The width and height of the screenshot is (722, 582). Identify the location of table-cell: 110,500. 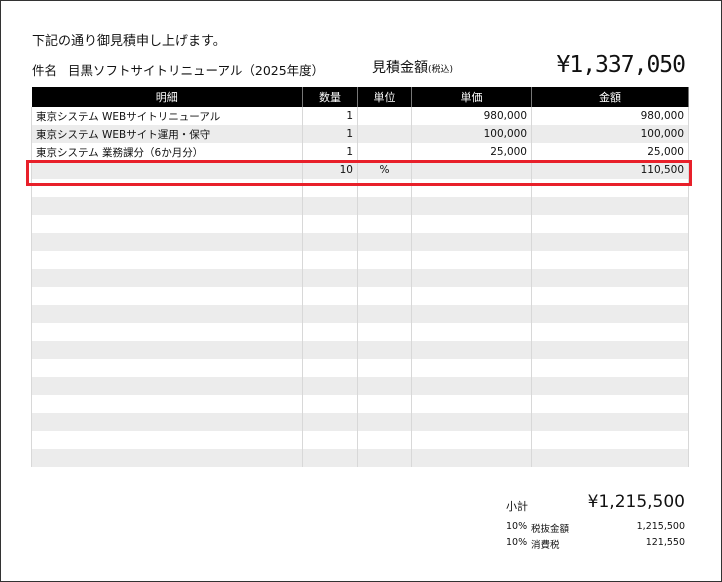
(610, 170).